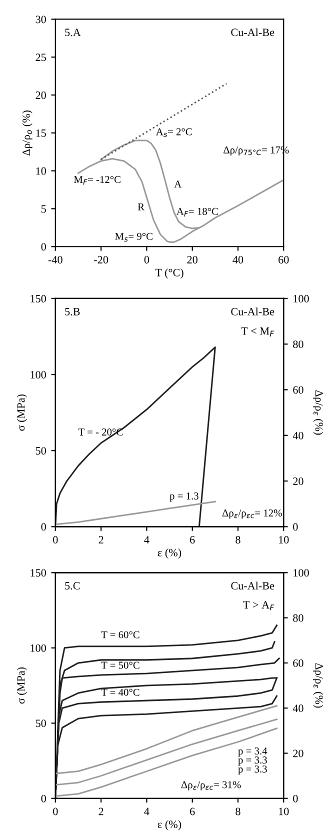 This screenshot has width=326, height=836. Describe the element at coordinates (72, 312) in the screenshot. I see `annotation: 5.B` at that location.